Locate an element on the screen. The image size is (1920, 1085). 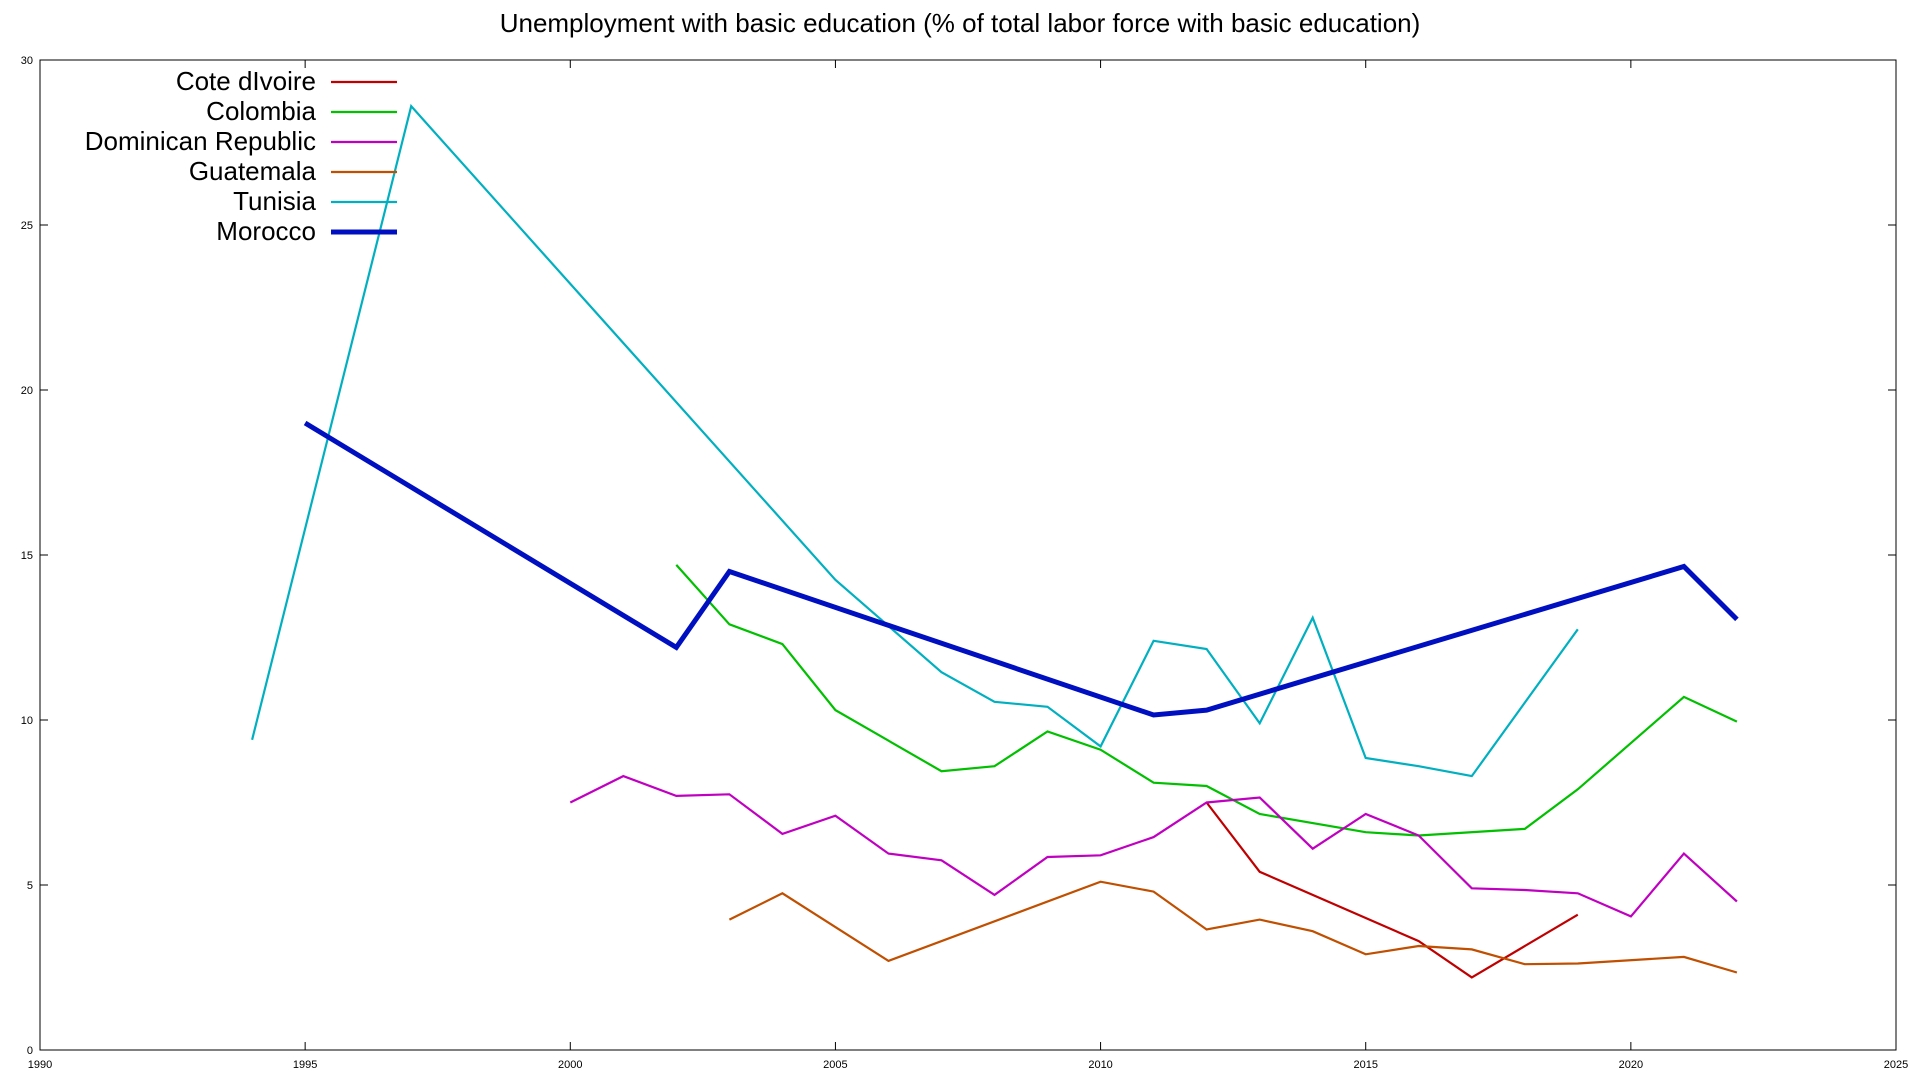
legend-label: Morocco is located at coordinates (266, 231).